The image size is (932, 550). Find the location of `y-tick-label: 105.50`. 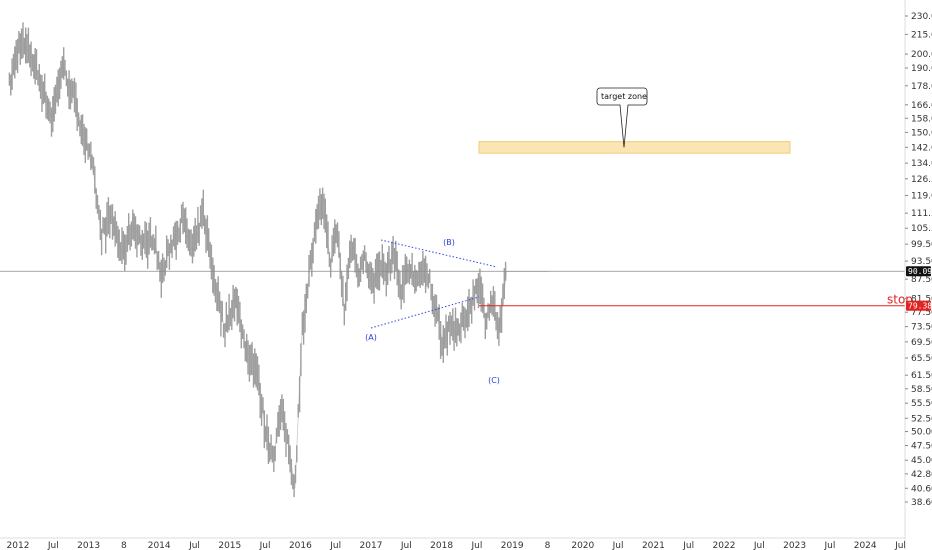

y-tick-label: 105.50 is located at coordinates (921, 229).